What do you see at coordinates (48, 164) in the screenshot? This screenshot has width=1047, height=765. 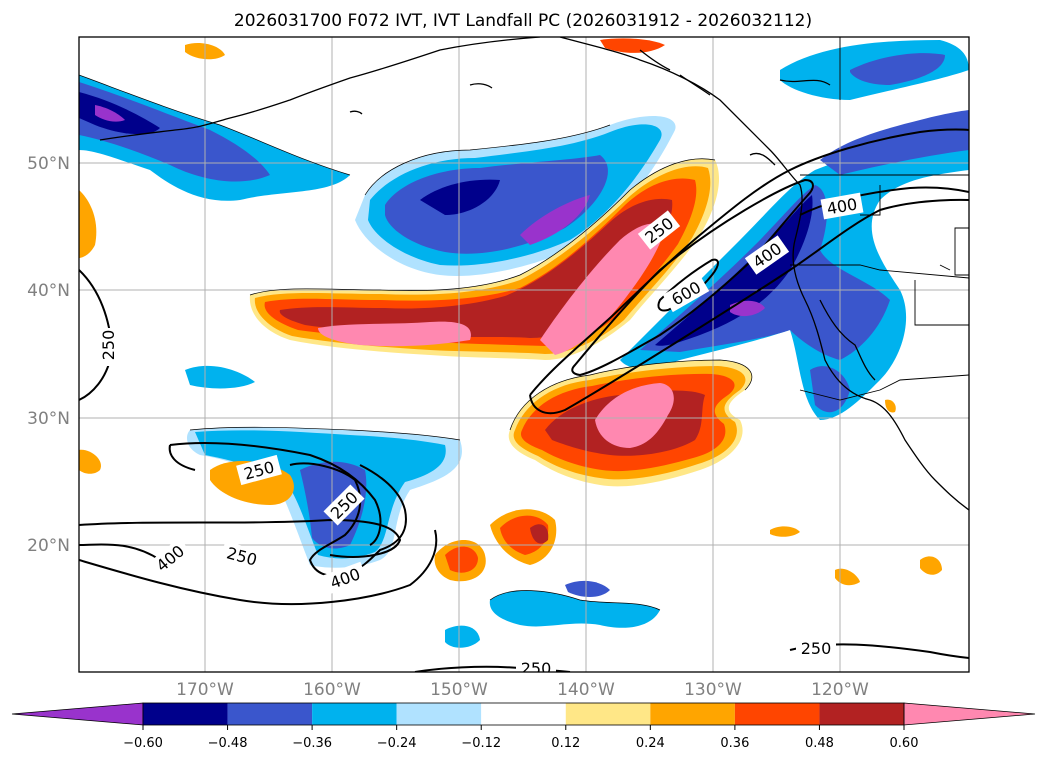 I see `lat-label: 50°N` at bounding box center [48, 164].